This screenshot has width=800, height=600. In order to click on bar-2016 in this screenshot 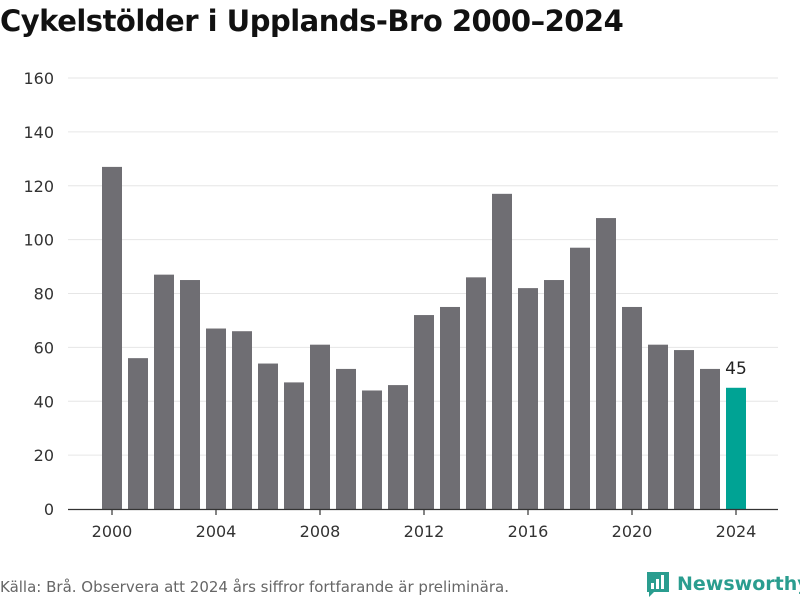, I will do `click(528, 398)`.